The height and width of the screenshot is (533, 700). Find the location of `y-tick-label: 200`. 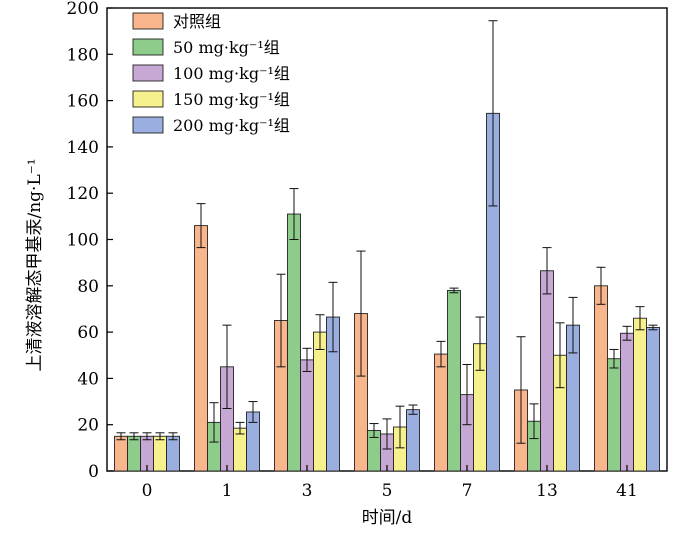

y-tick-label: 200 is located at coordinates (83, 9).